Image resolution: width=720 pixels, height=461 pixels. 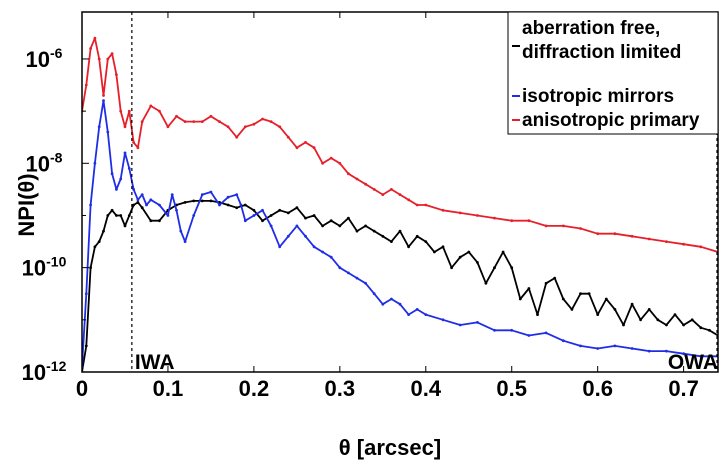 What do you see at coordinates (693, 362) in the screenshot?
I see `annotation-owa: OWA` at bounding box center [693, 362].